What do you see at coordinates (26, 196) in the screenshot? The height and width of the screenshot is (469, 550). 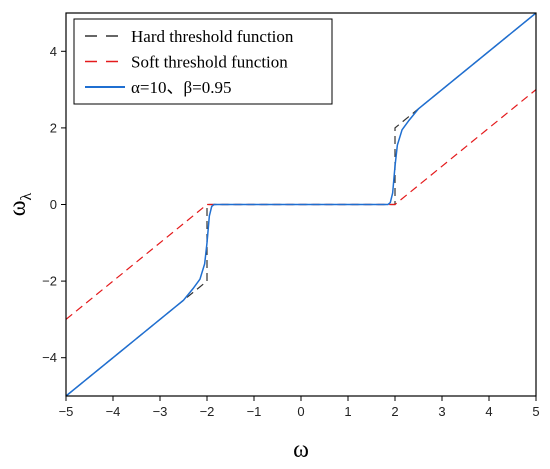 I see `y-axis-title-subscript: λ` at bounding box center [26, 196].